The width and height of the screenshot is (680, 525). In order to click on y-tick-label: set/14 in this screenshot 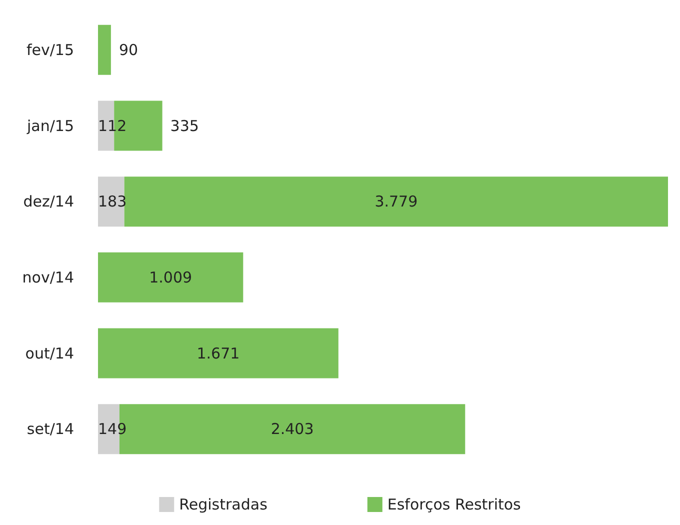, I will do `click(50, 429)`.